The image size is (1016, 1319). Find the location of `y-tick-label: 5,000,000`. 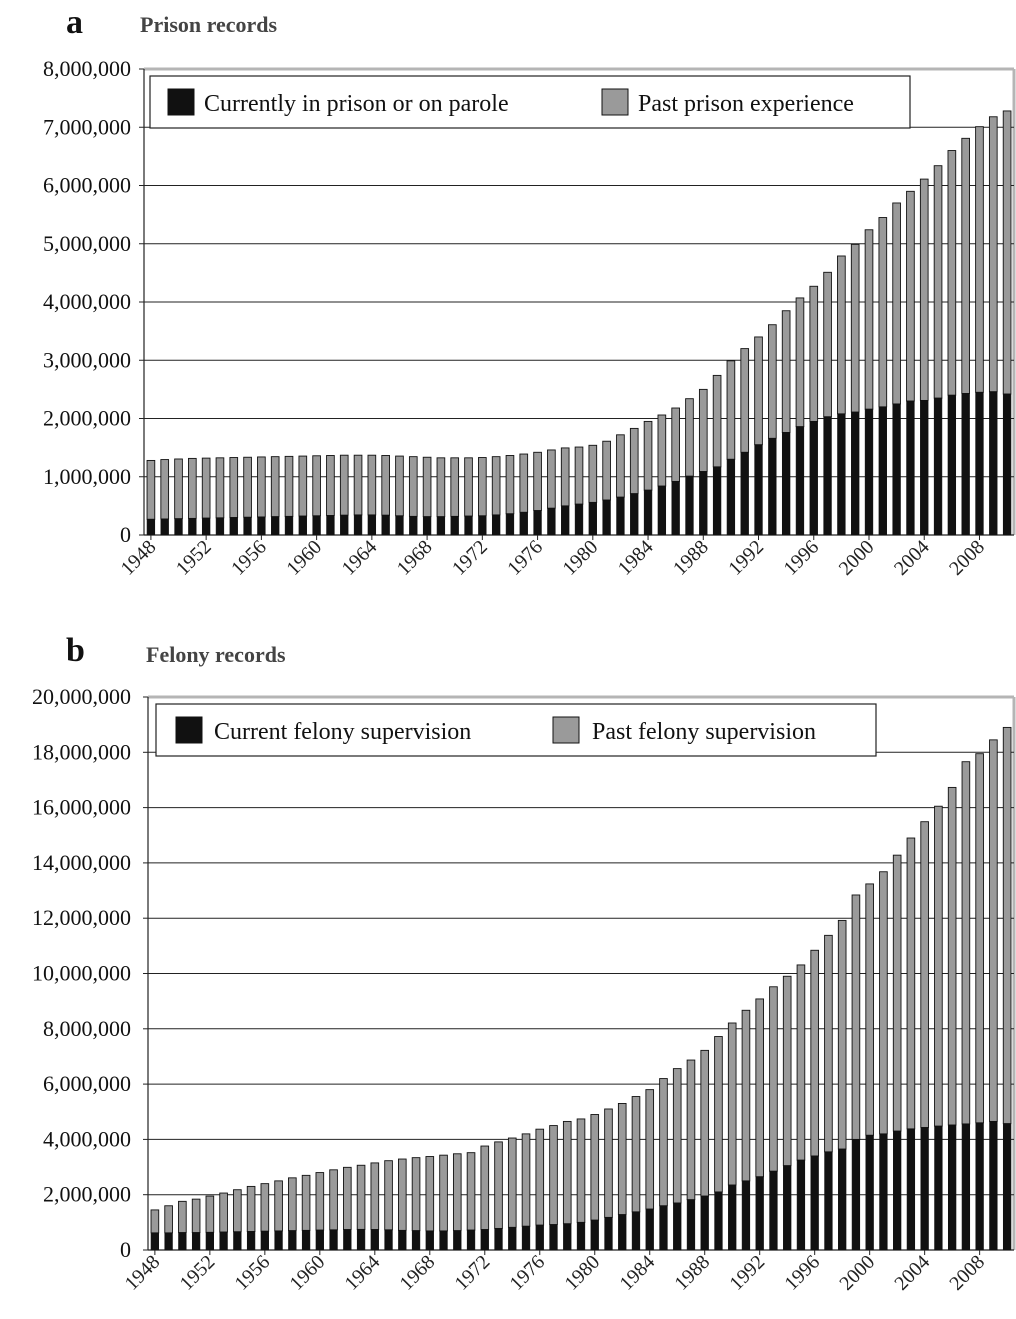

y-tick-label: 5,000,000 is located at coordinates (87, 243).